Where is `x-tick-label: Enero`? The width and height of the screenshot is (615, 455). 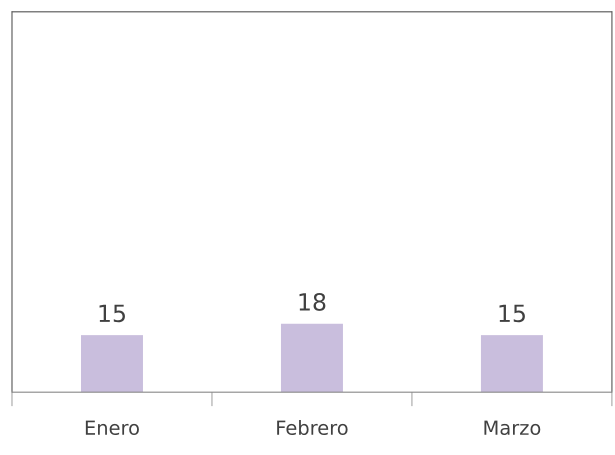 x-tick-label: Enero is located at coordinates (112, 428).